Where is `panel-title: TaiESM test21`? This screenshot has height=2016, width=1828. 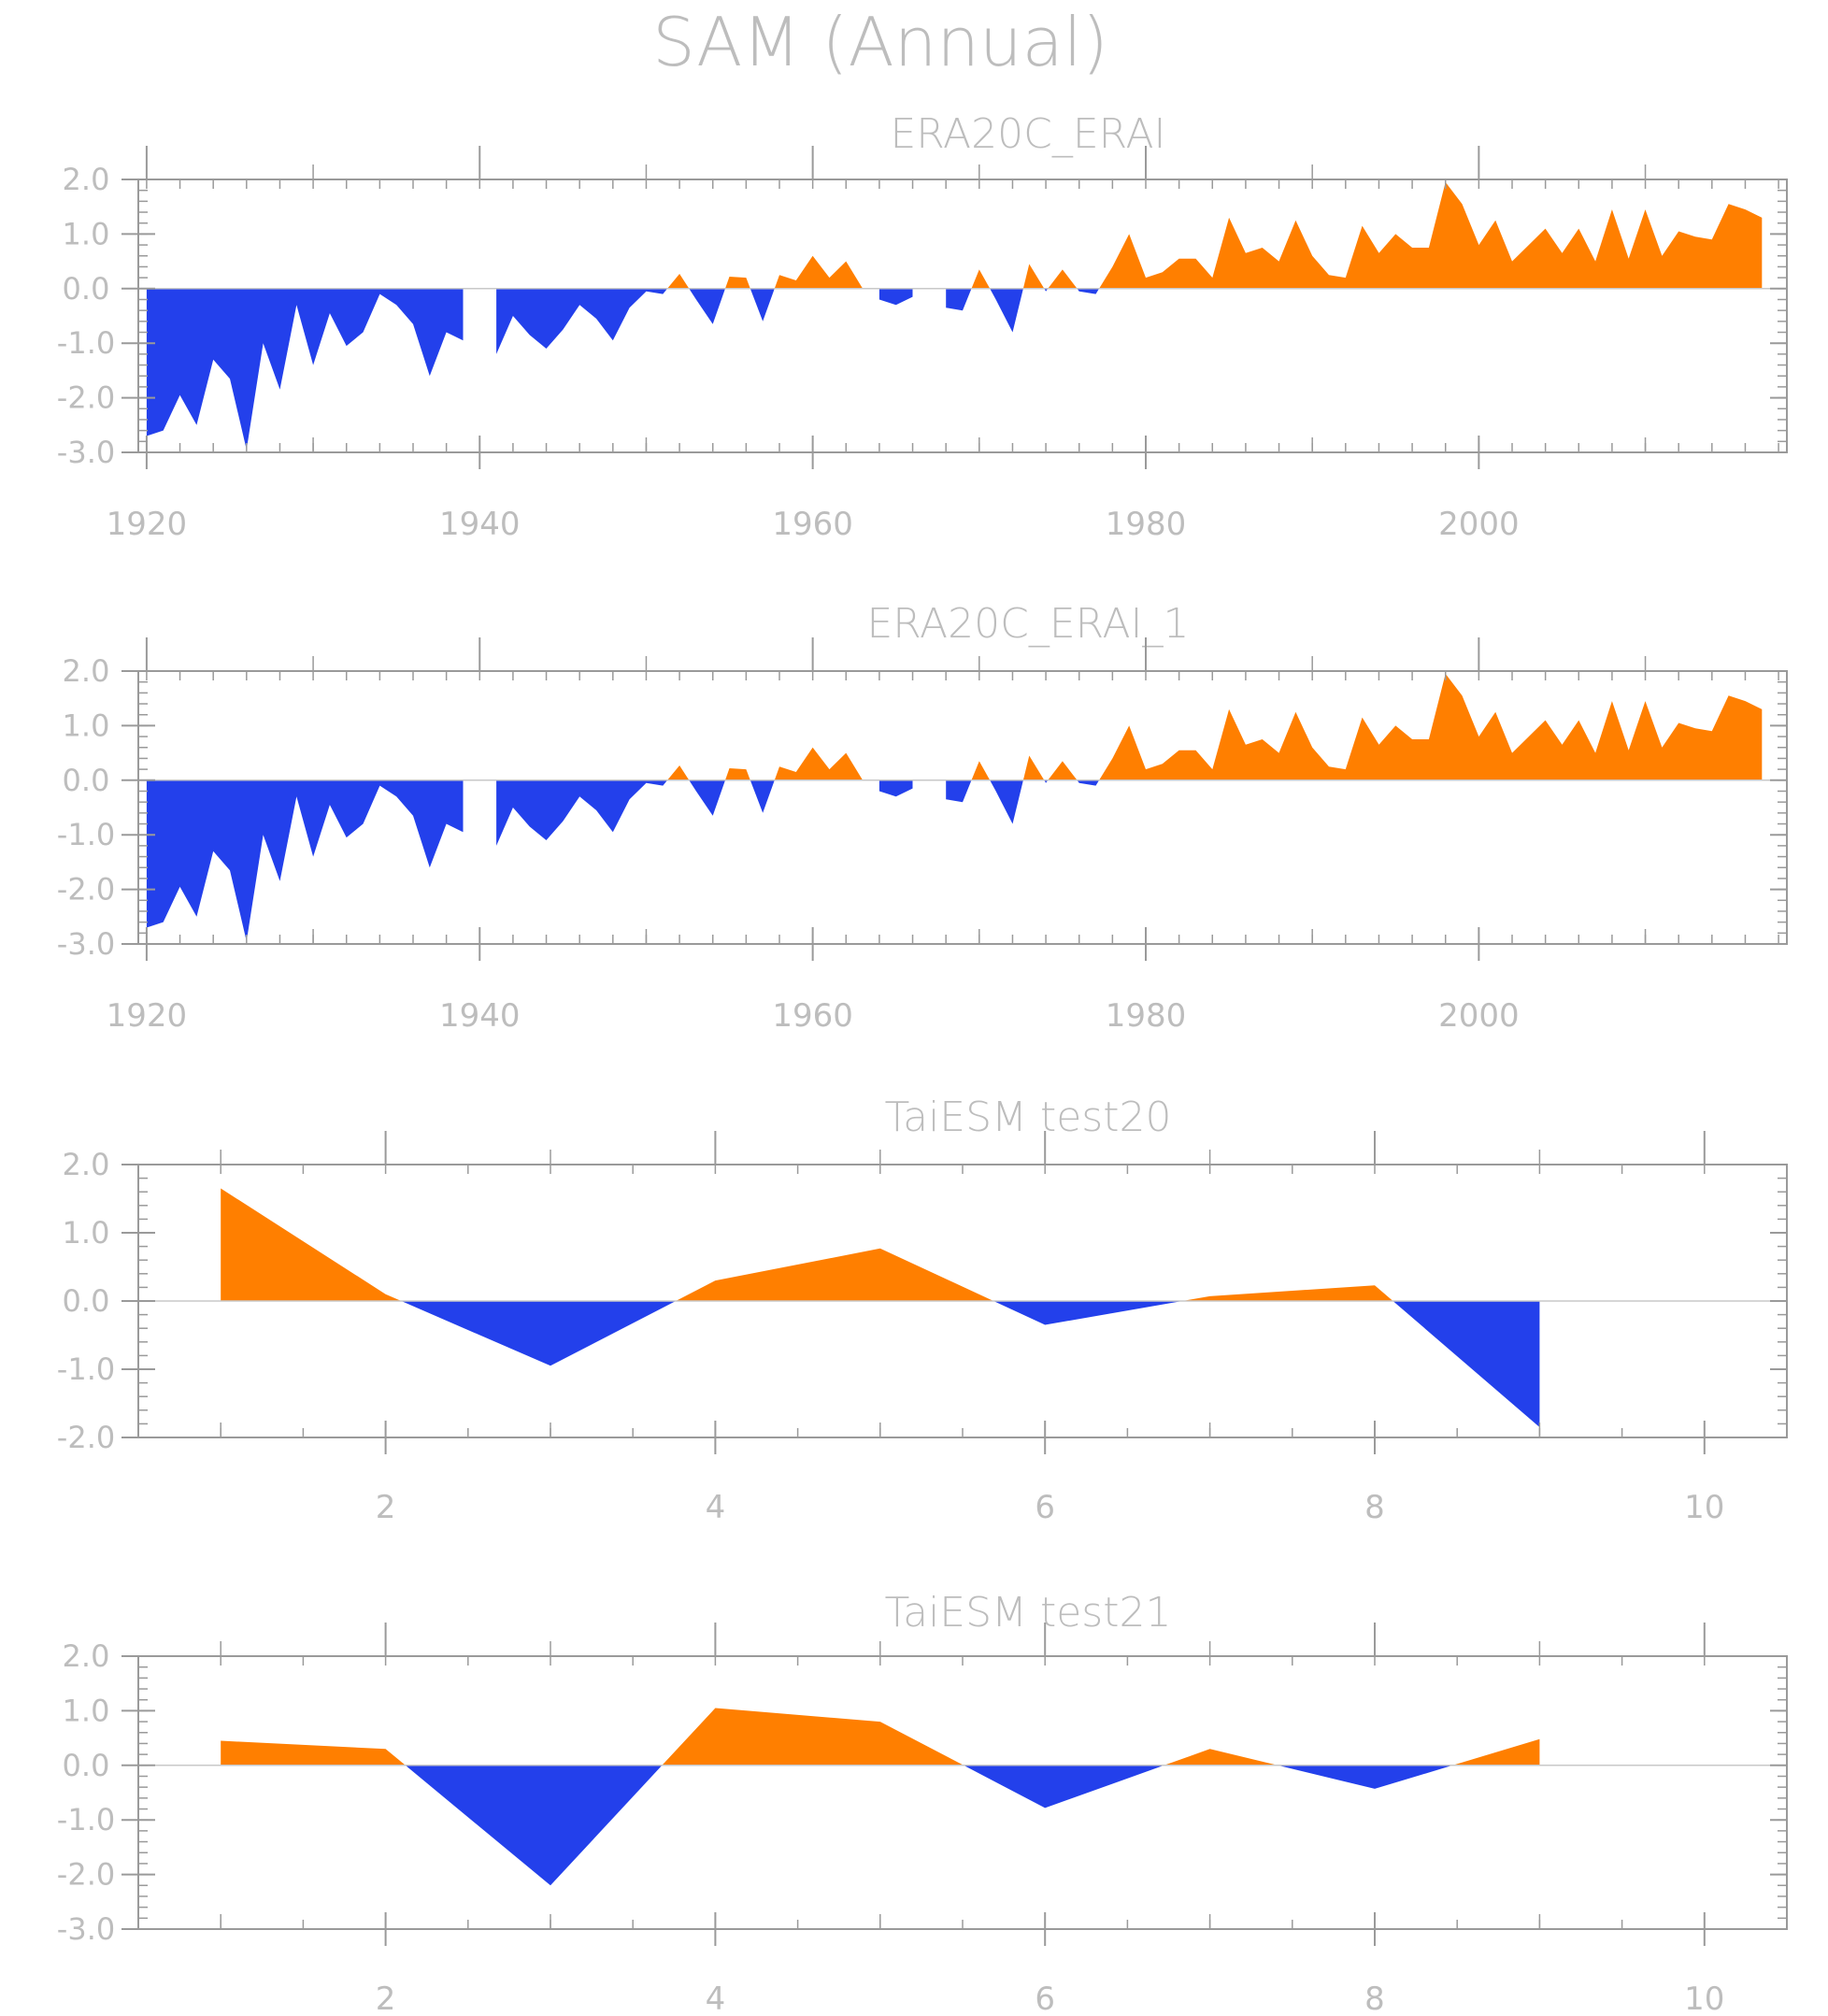
panel-title: TaiESM test21 is located at coordinates (1028, 1613).